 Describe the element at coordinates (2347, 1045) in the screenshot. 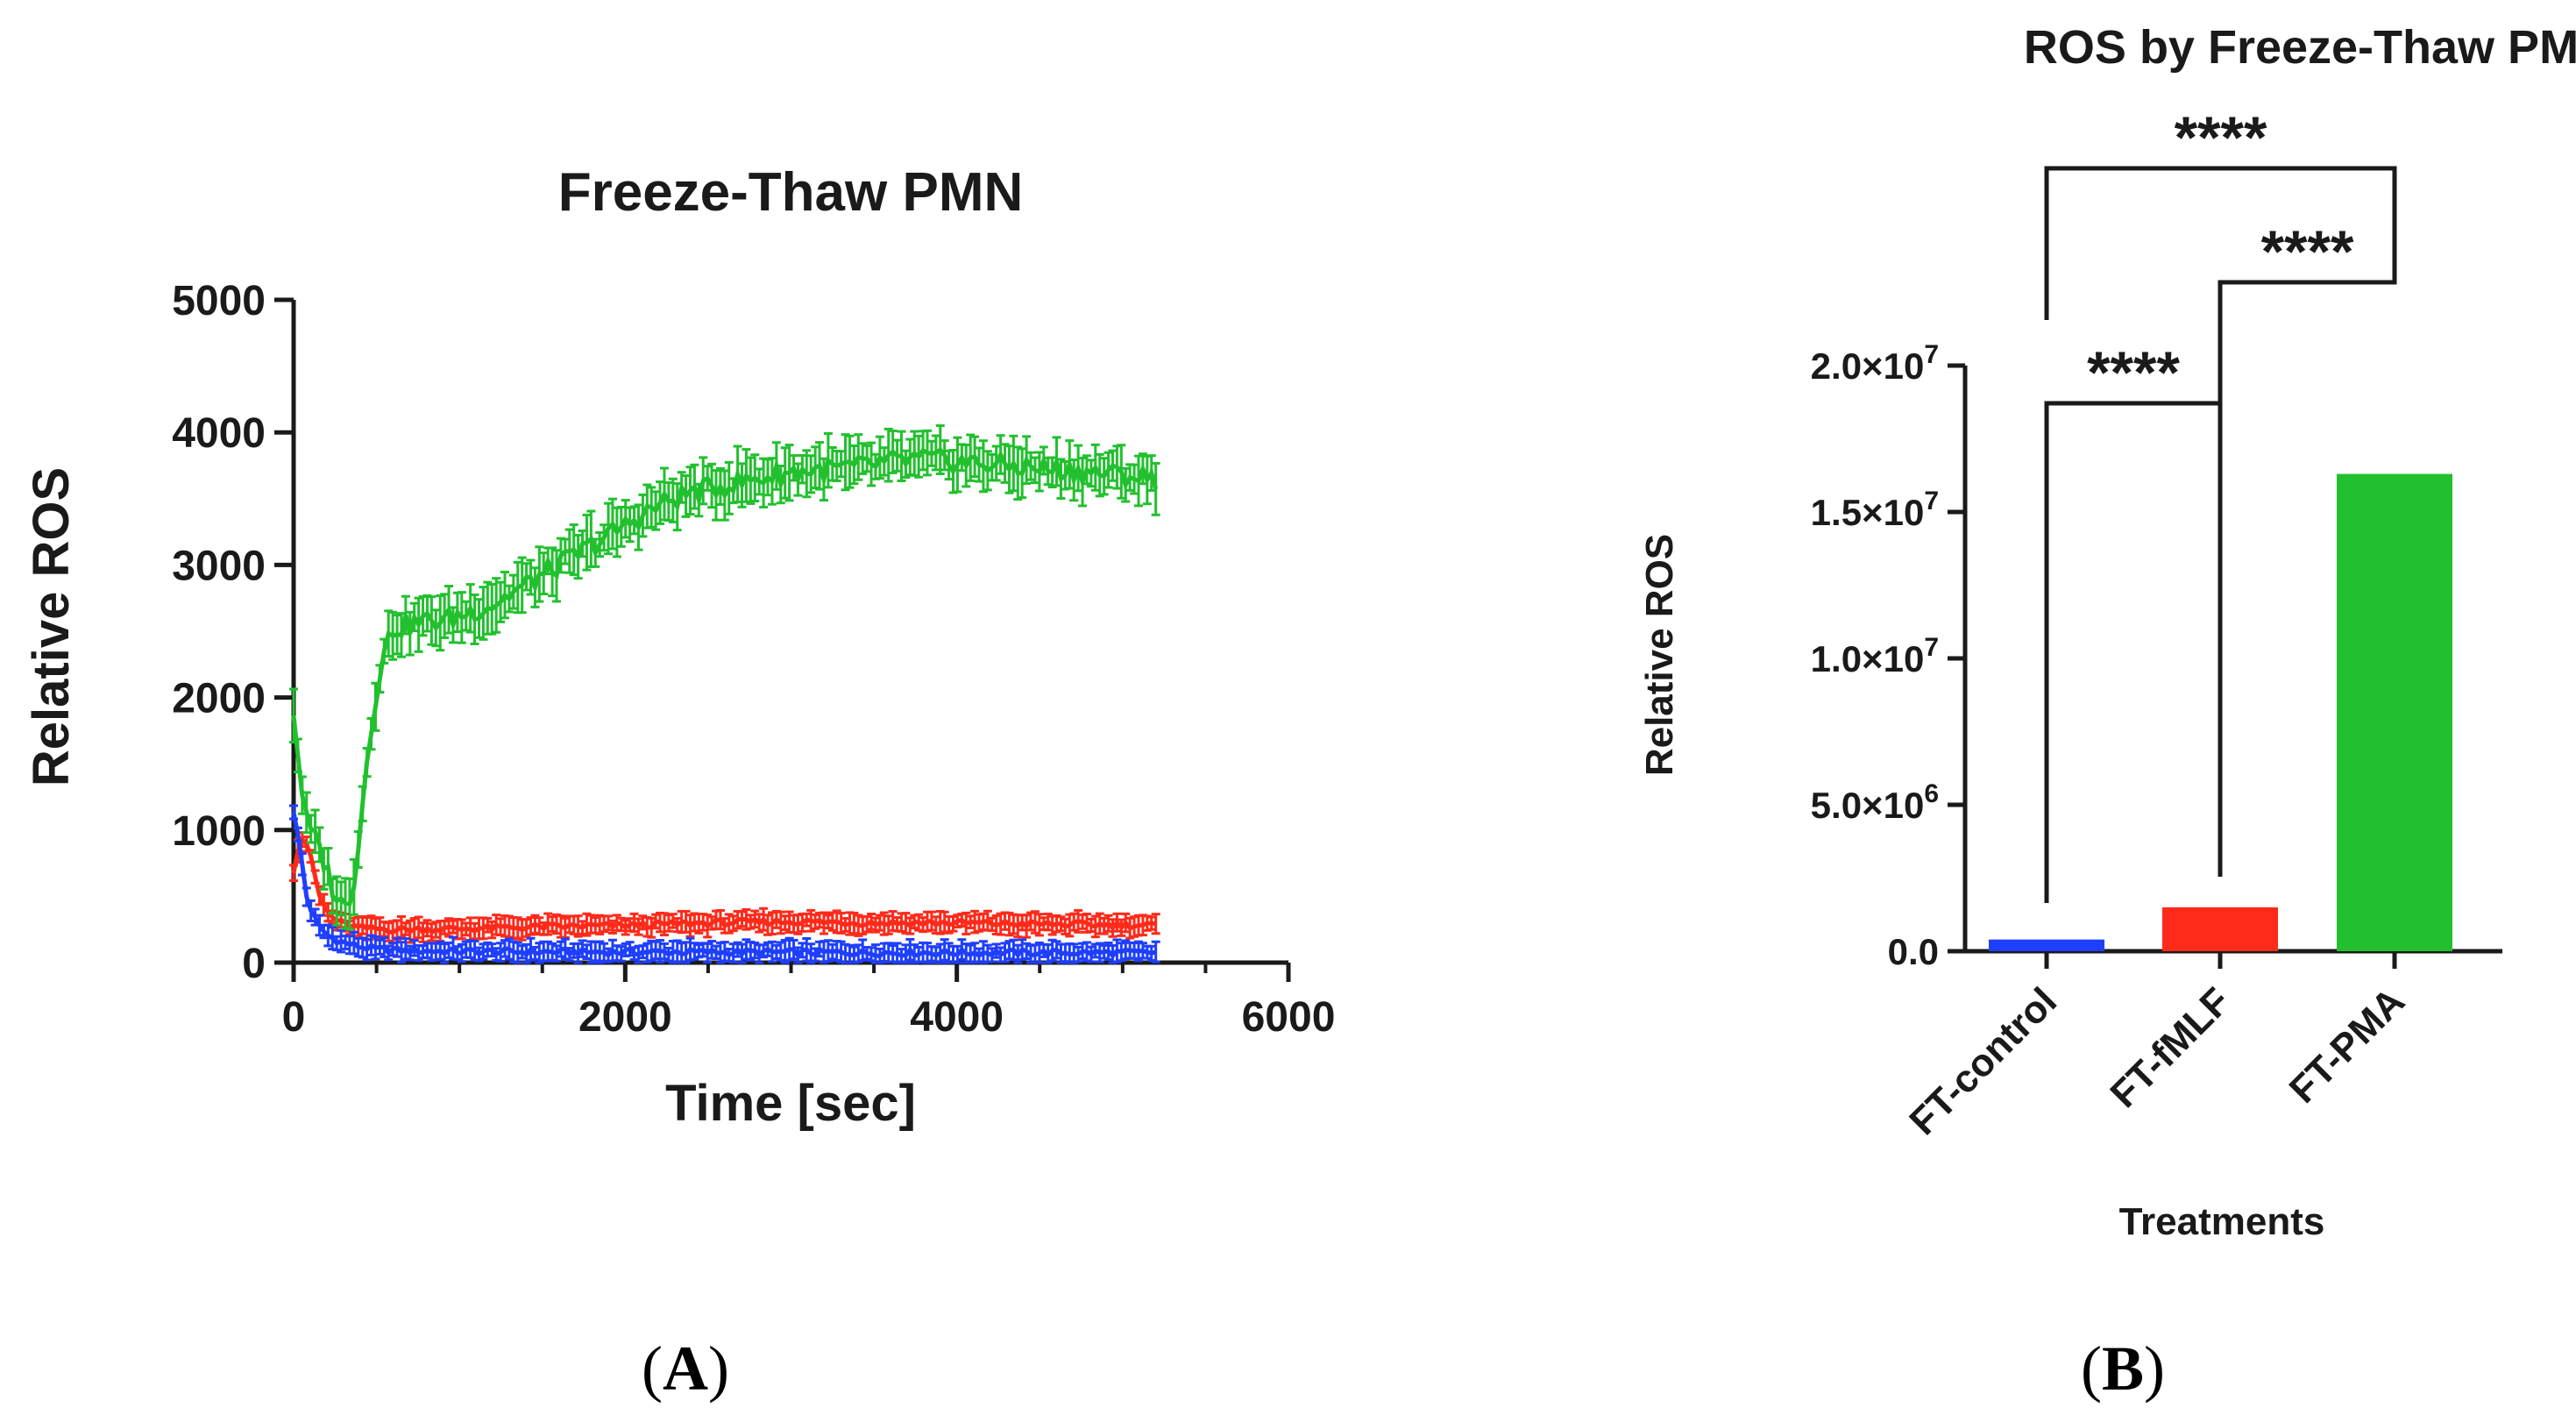

I see `chart-b-category-label: FT-PMA` at that location.